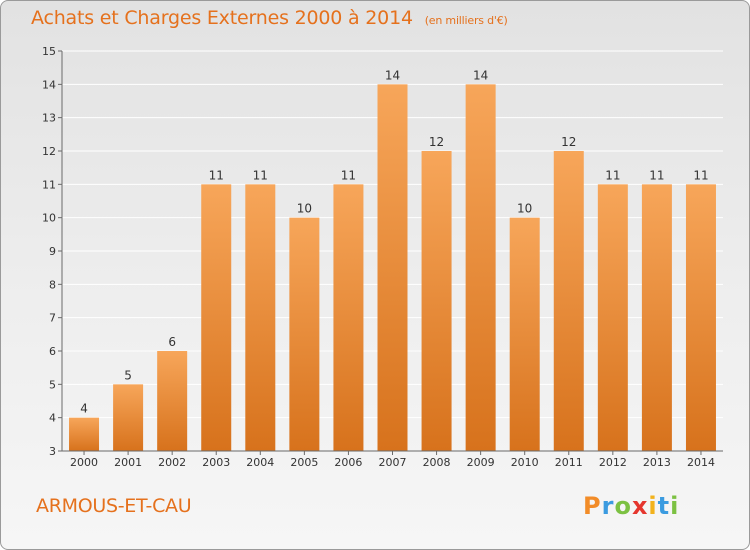 This screenshot has height=550, width=750. Describe the element at coordinates (466, 20) in the screenshot. I see `chart-subtitle: (en milliers d'€)` at that location.